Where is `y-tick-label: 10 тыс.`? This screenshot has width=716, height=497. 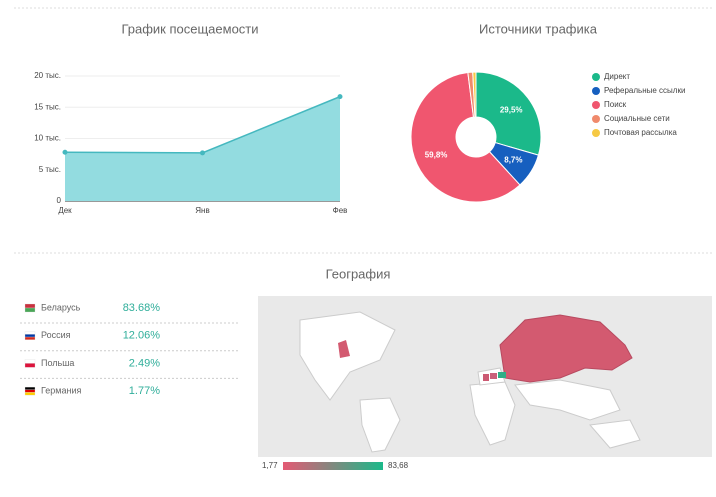
y-tick-label: 10 тыс. is located at coordinates (47, 138).